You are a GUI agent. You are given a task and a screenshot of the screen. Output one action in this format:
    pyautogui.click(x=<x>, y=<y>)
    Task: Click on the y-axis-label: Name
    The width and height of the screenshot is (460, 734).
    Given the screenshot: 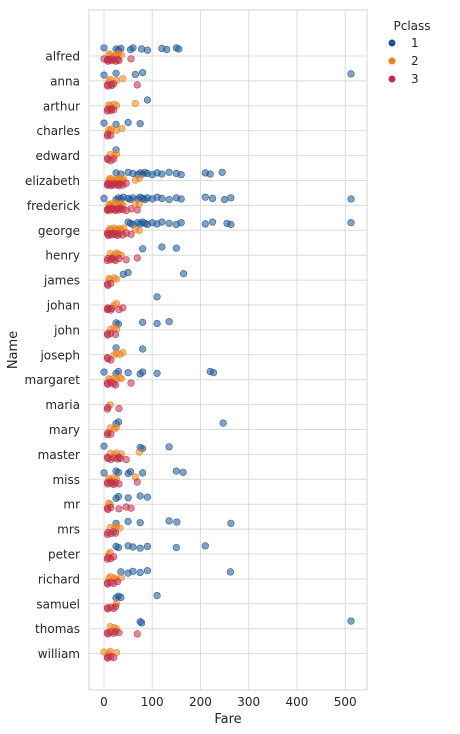 What is the action you would take?
    pyautogui.click(x=13, y=350)
    